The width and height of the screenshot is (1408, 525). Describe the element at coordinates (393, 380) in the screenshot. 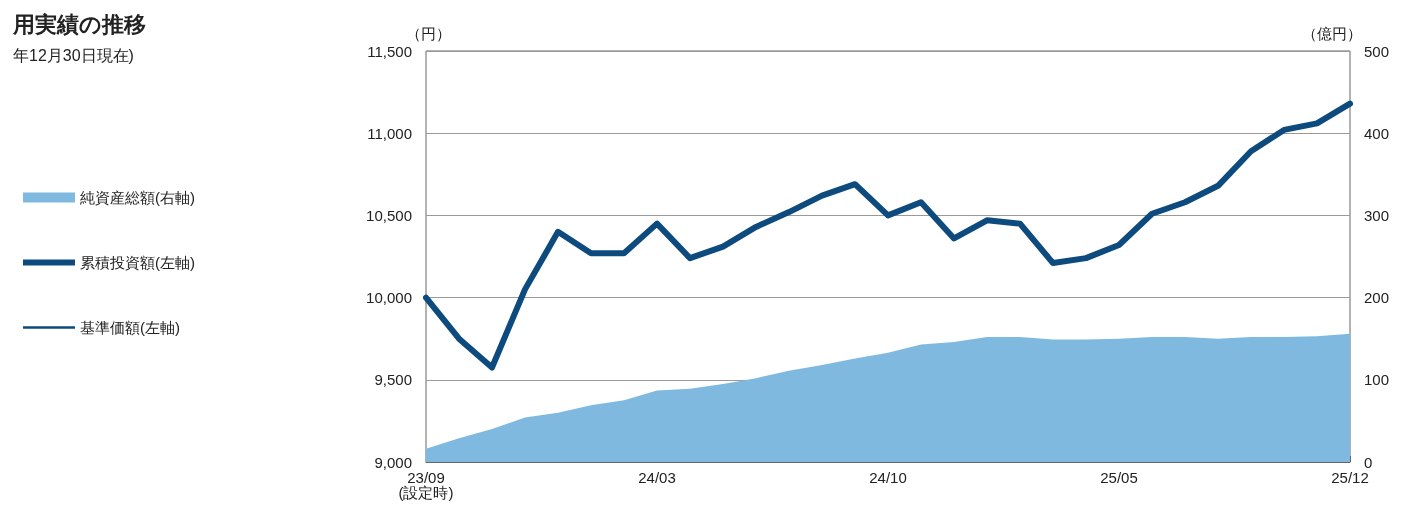

I see `y-tick-label: 9,500` at that location.